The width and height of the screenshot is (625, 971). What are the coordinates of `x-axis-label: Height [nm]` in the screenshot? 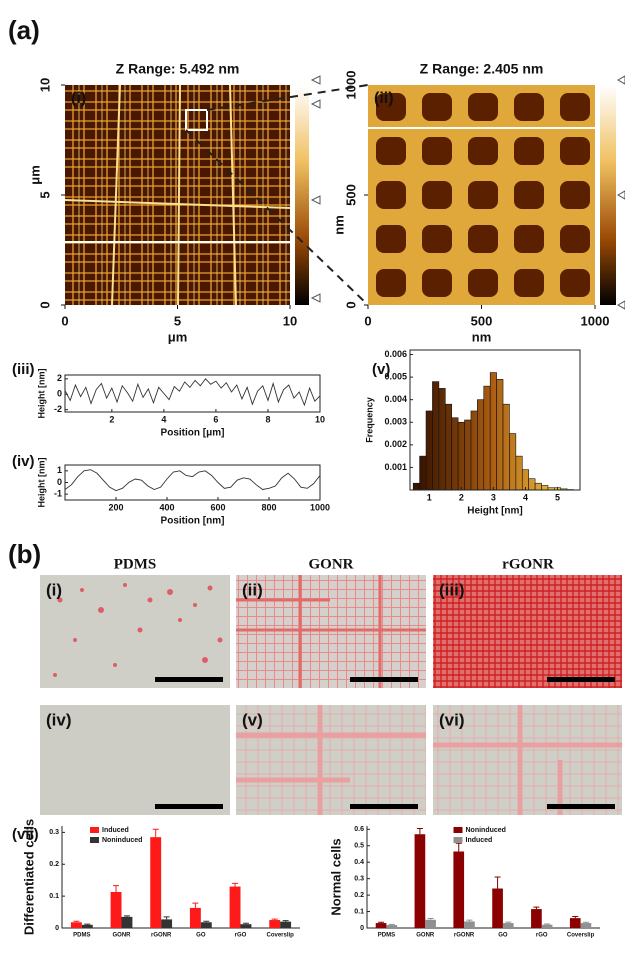 It's located at (495, 511).